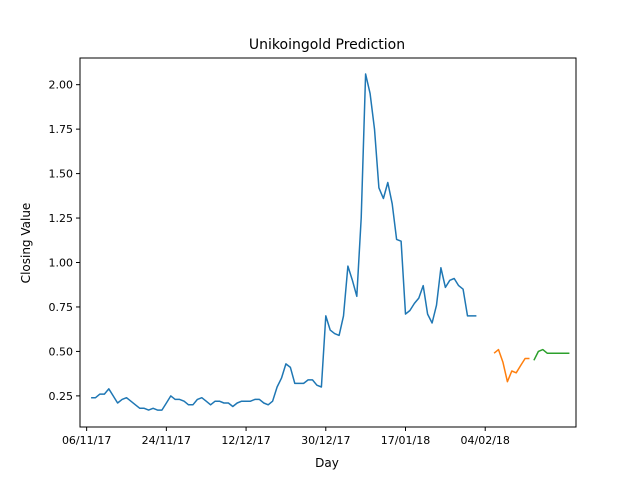 The height and width of the screenshot is (480, 640). I want to click on chart-title: Unikoingold Prediction, so click(327, 45).